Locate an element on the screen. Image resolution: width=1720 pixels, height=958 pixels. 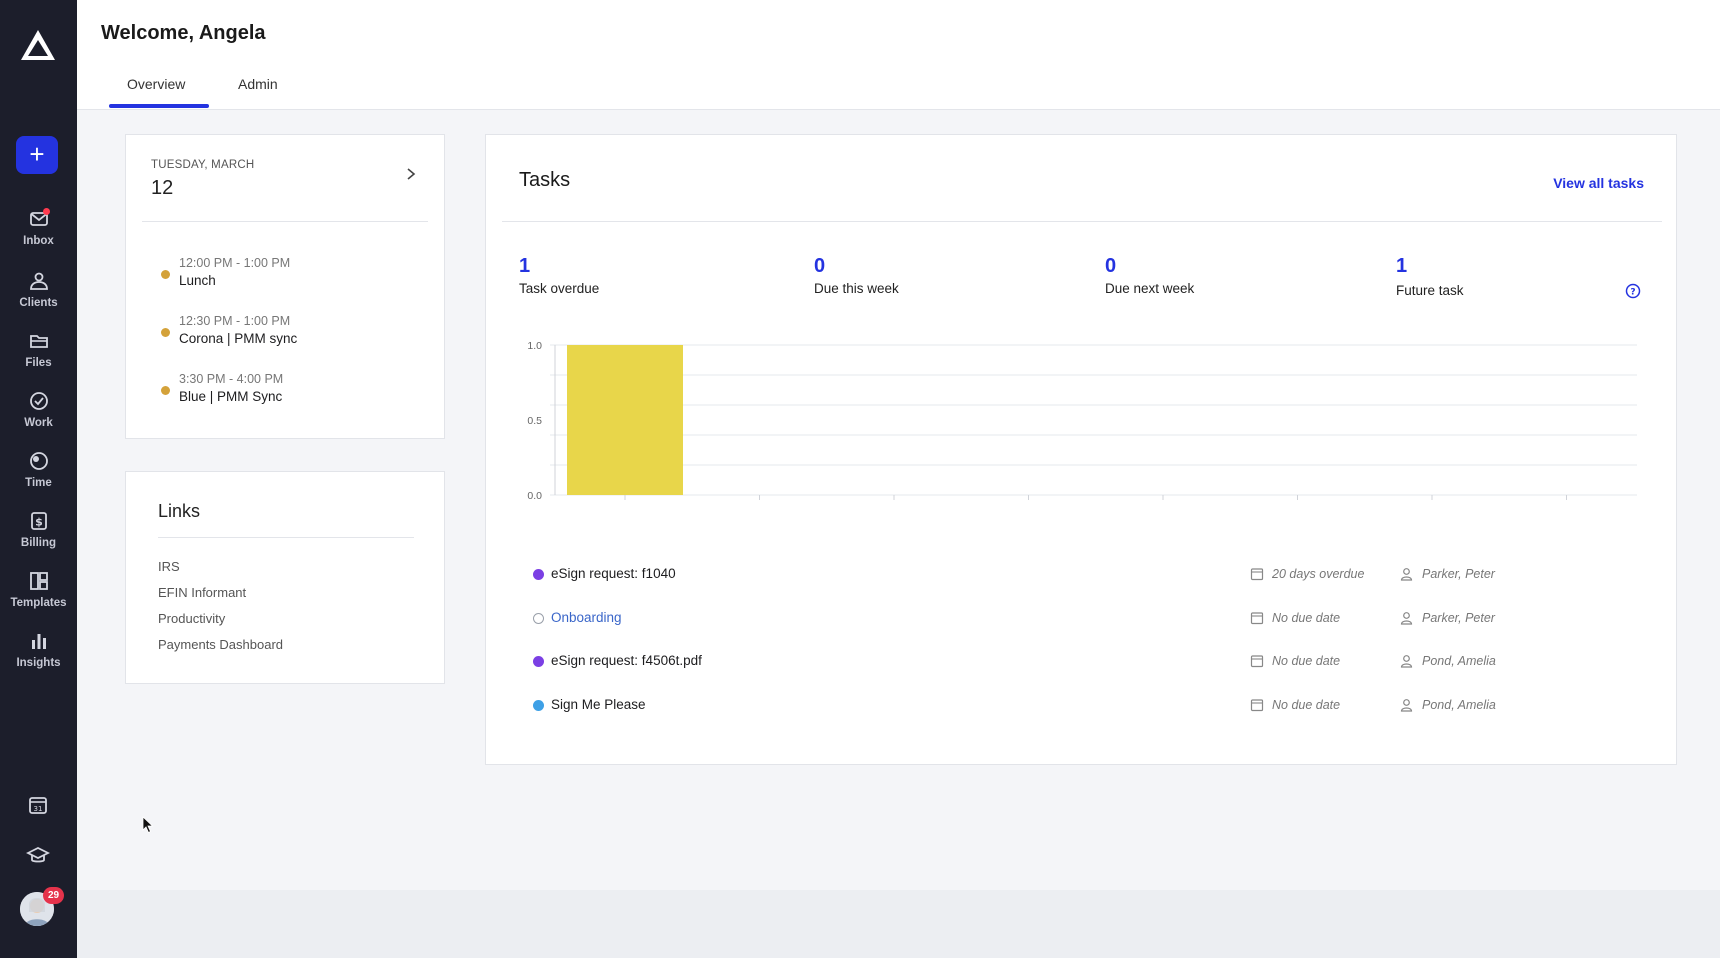
user-avatar-icon is located at coordinates (37, 909).